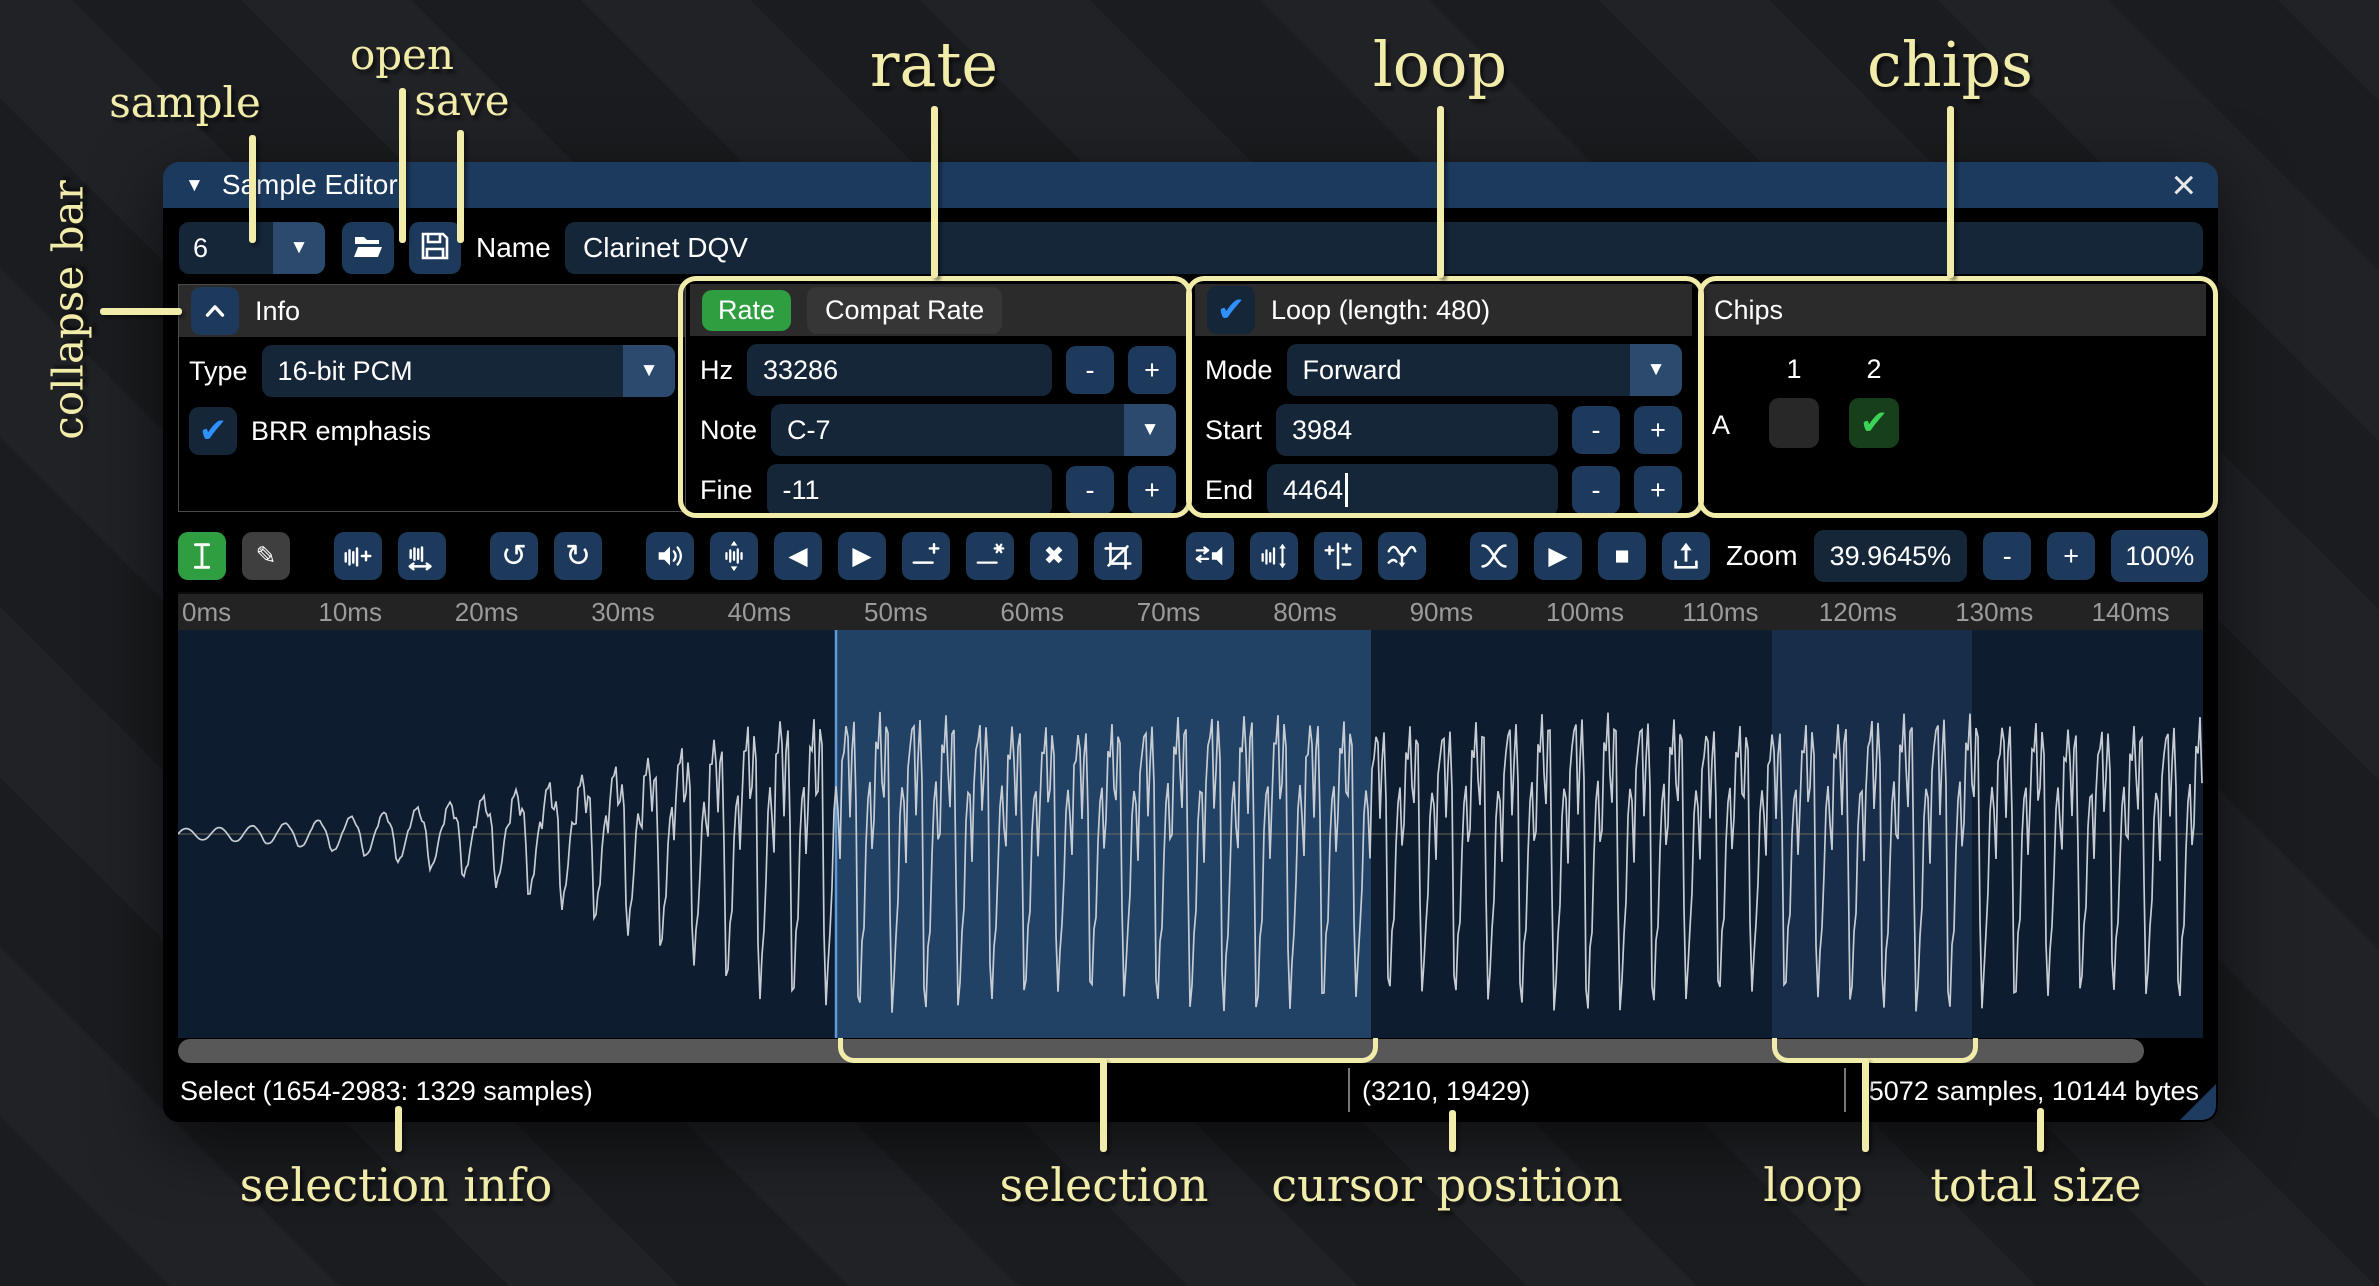 The width and height of the screenshot is (2379, 1286). I want to click on hz-input: 33286, so click(899, 370).